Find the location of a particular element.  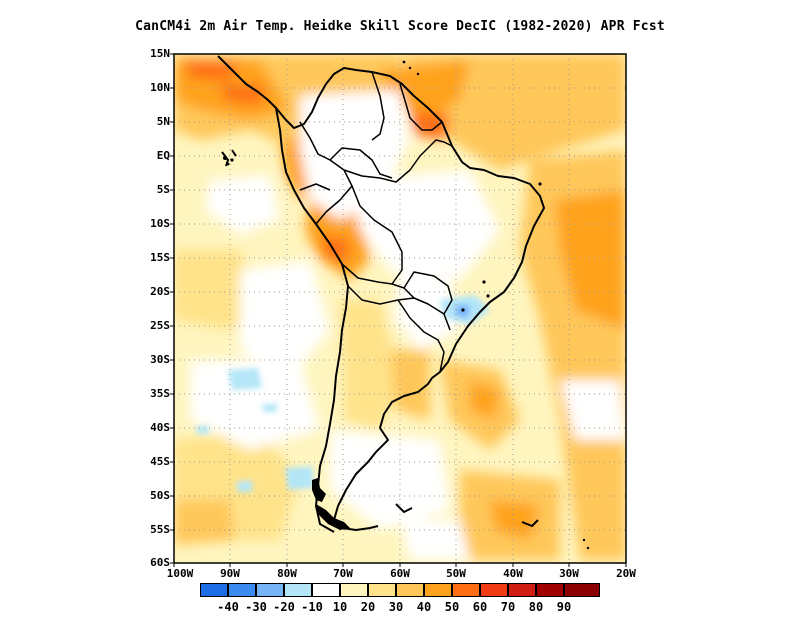

colorbar-label: 80 is located at coordinates (536, 607).